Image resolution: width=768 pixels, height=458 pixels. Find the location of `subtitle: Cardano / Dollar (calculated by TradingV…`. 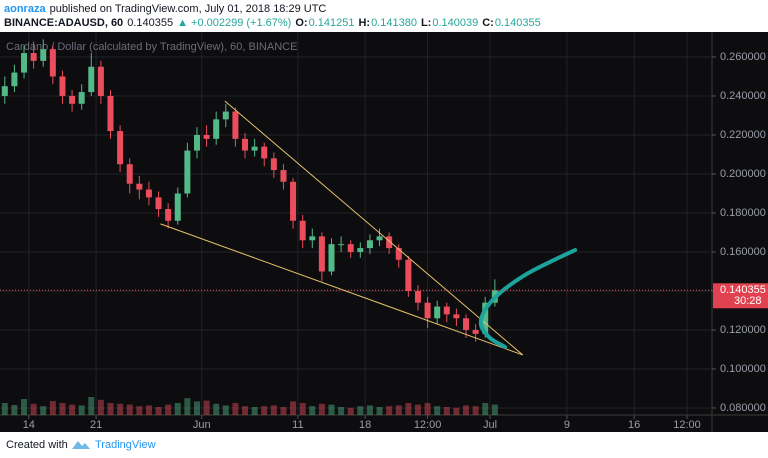

subtitle: Cardano / Dollar (calculated by TradingV… is located at coordinates (151, 47).